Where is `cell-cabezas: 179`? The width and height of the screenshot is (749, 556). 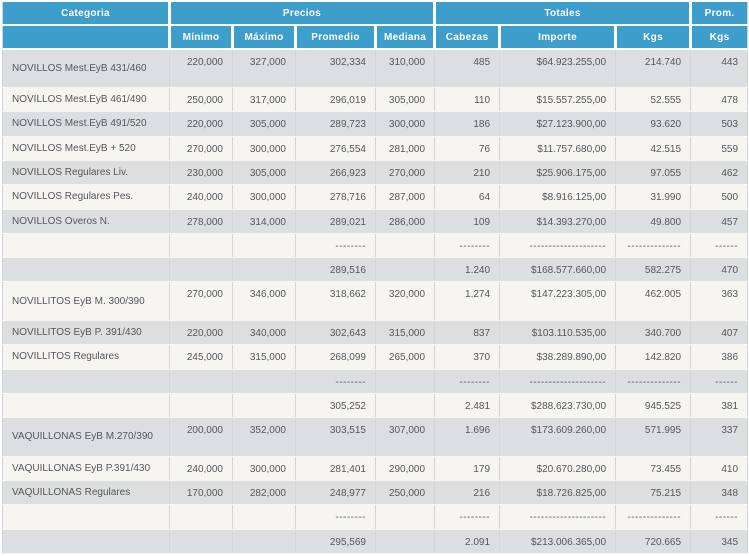 cell-cabezas: 179 is located at coordinates (467, 469).